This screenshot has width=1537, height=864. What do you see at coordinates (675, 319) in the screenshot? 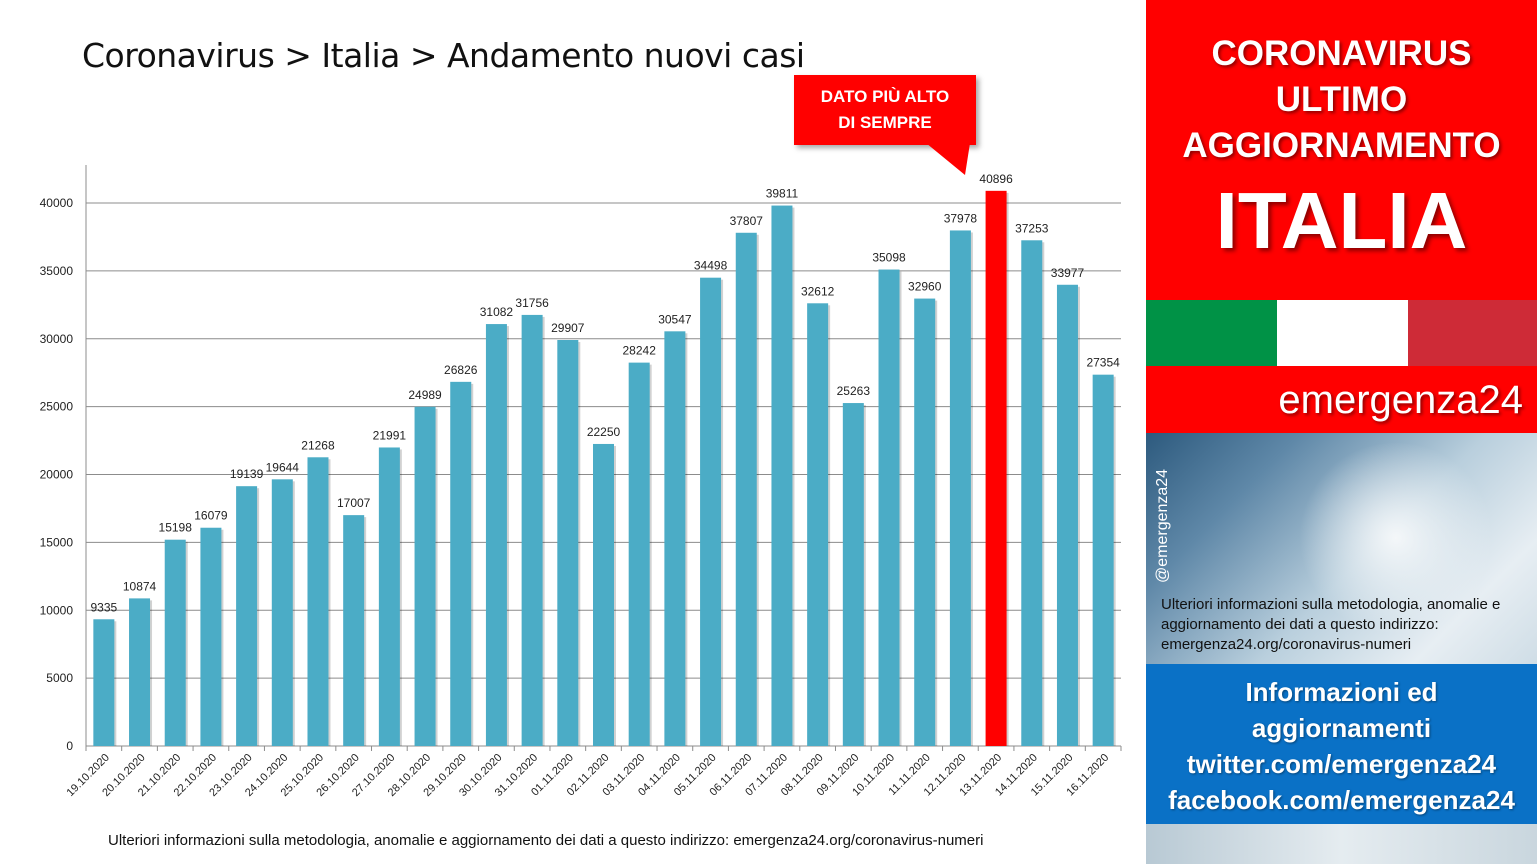
I see `data-label: 30547` at bounding box center [675, 319].